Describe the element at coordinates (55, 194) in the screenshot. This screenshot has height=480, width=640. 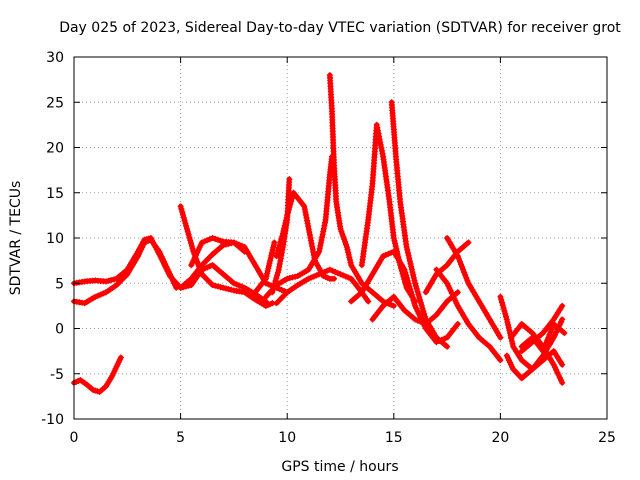
I see `y-tick-label: 15` at that location.